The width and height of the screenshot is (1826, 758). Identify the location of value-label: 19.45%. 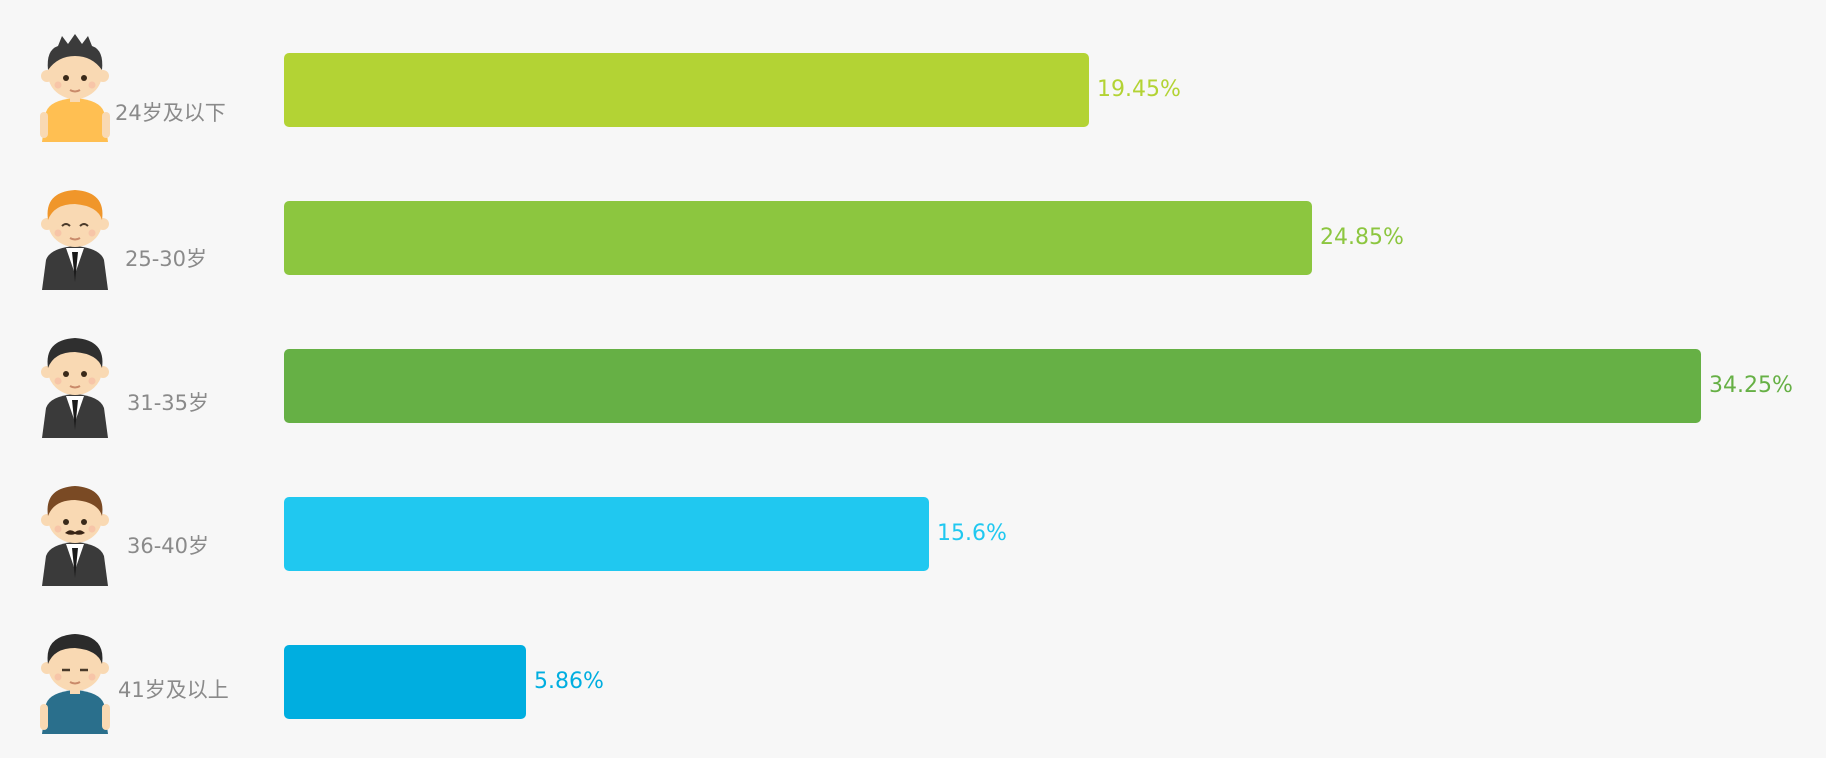
(1139, 89).